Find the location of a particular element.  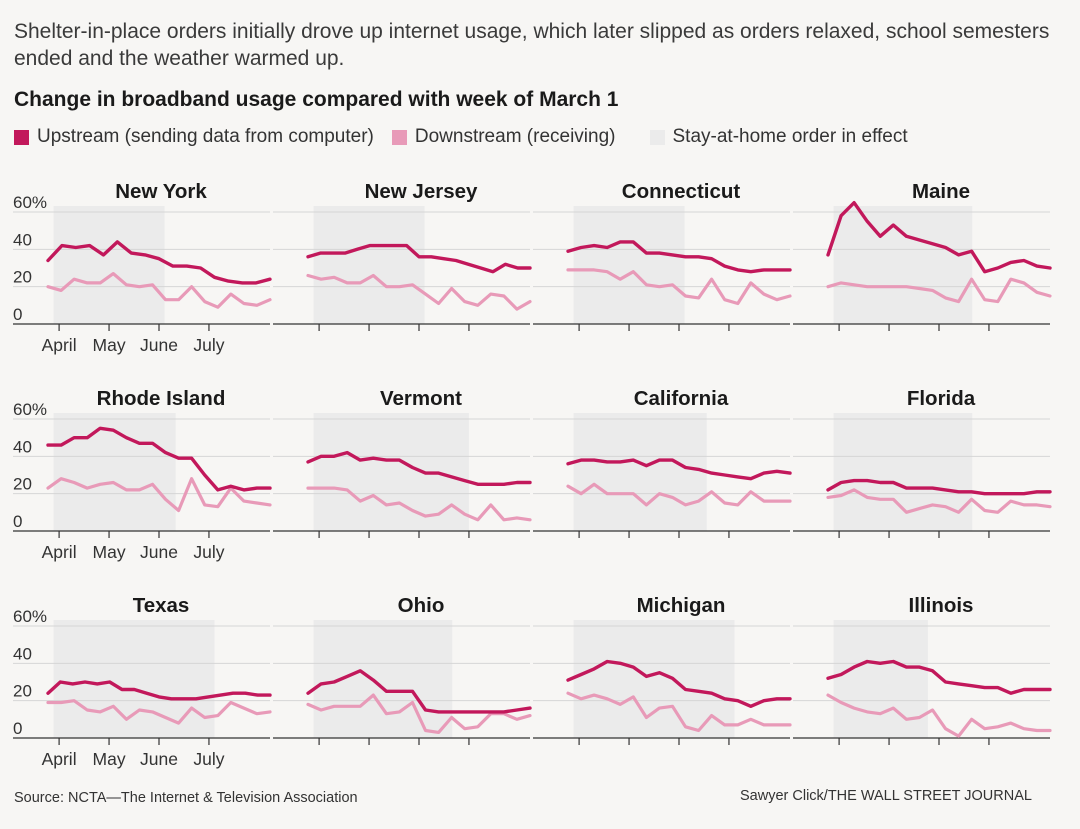

panel-maine: Maine is located at coordinates (922, 255).